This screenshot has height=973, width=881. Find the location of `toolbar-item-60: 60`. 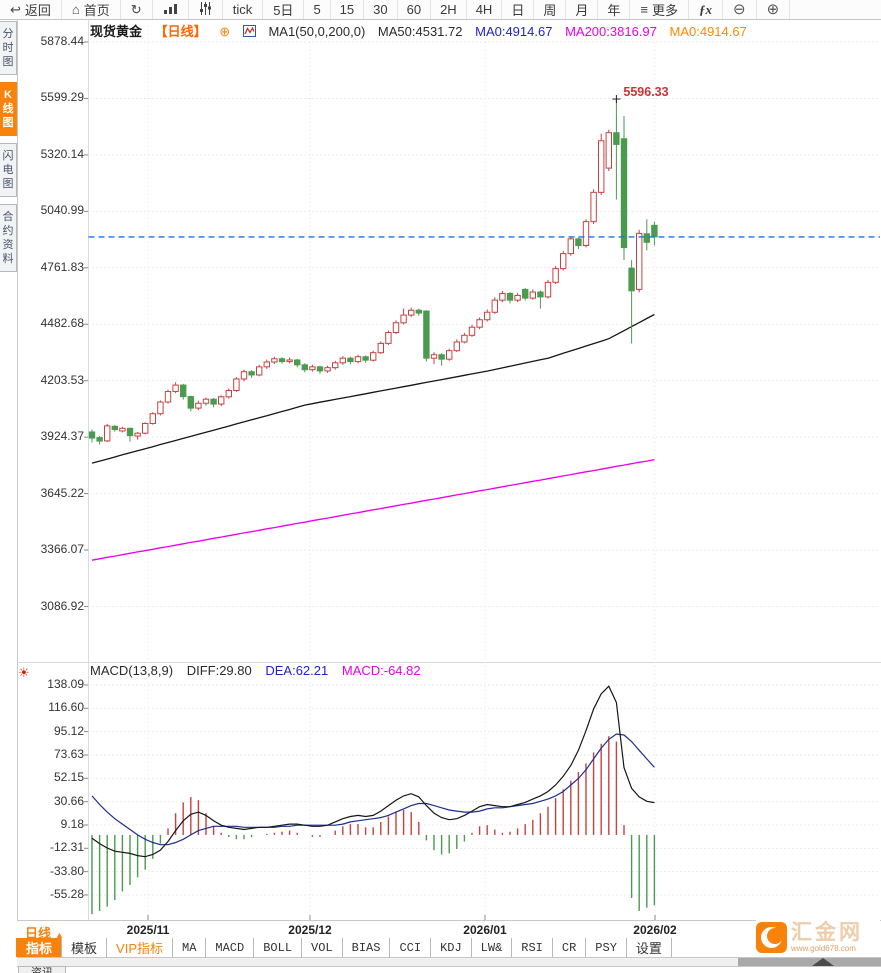

toolbar-item-60: 60 is located at coordinates (415, 9).